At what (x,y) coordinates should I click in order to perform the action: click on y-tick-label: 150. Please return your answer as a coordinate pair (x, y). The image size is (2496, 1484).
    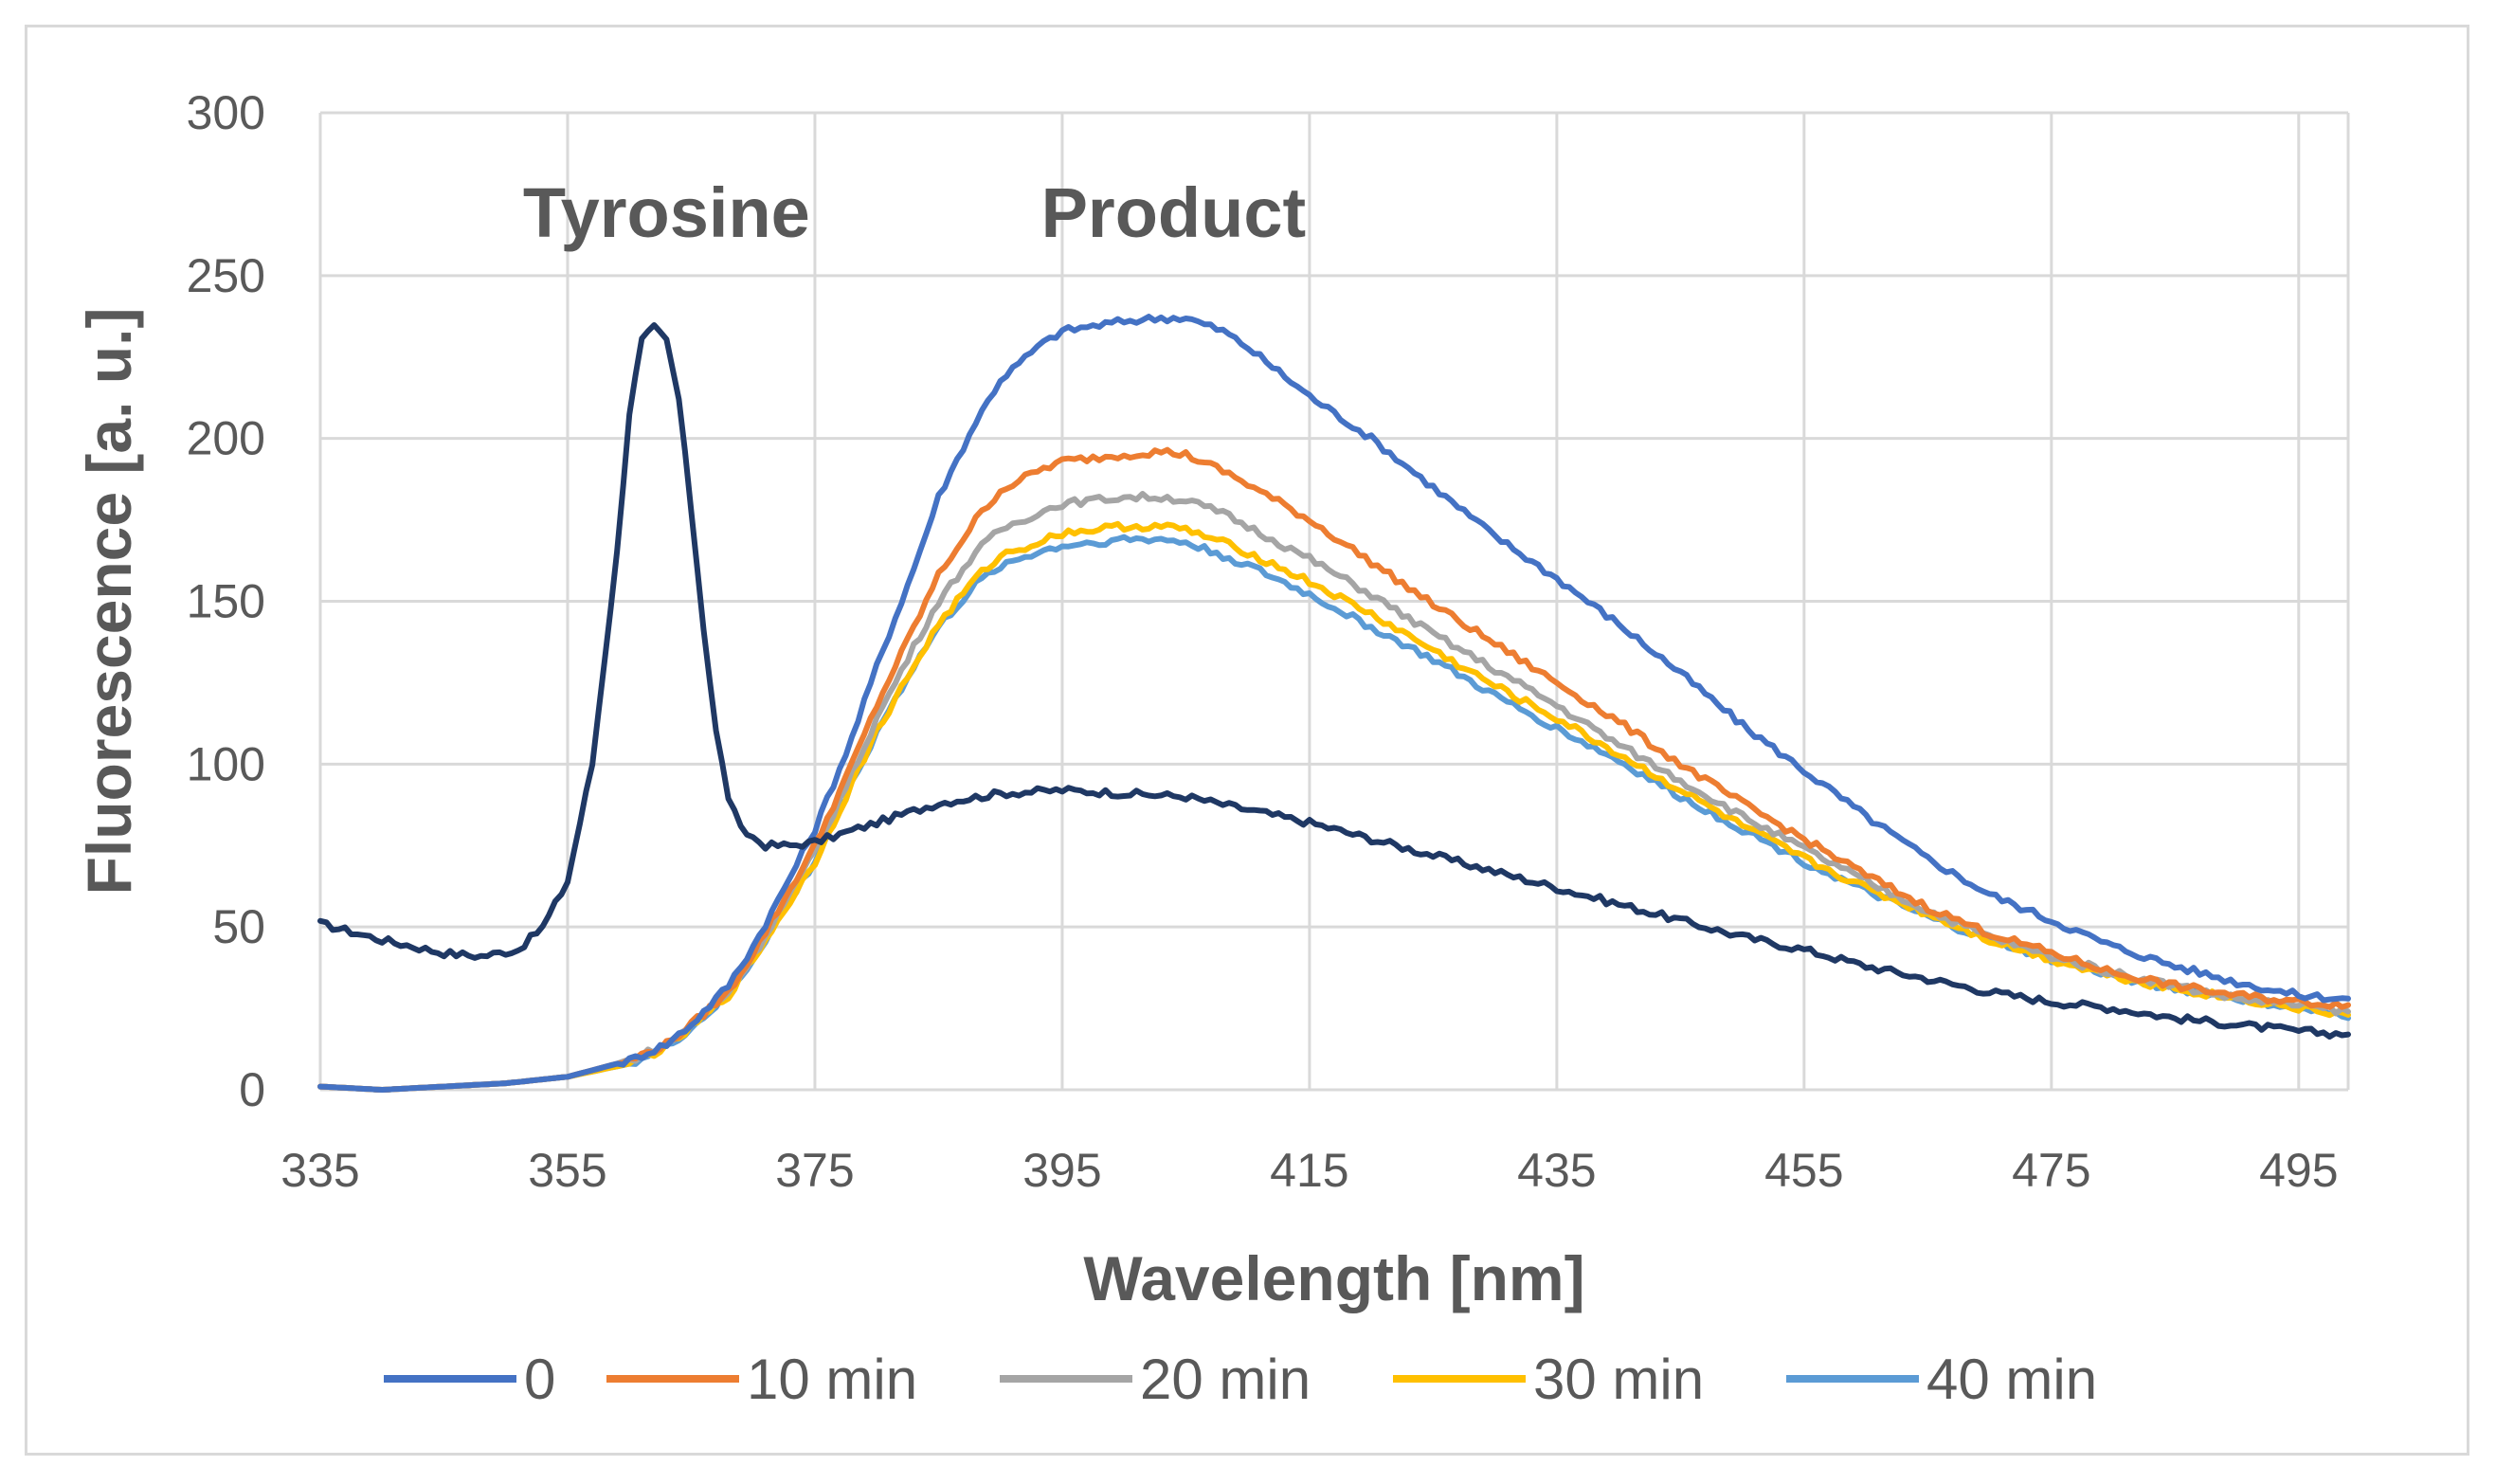
    Looking at the image, I should click on (226, 601).